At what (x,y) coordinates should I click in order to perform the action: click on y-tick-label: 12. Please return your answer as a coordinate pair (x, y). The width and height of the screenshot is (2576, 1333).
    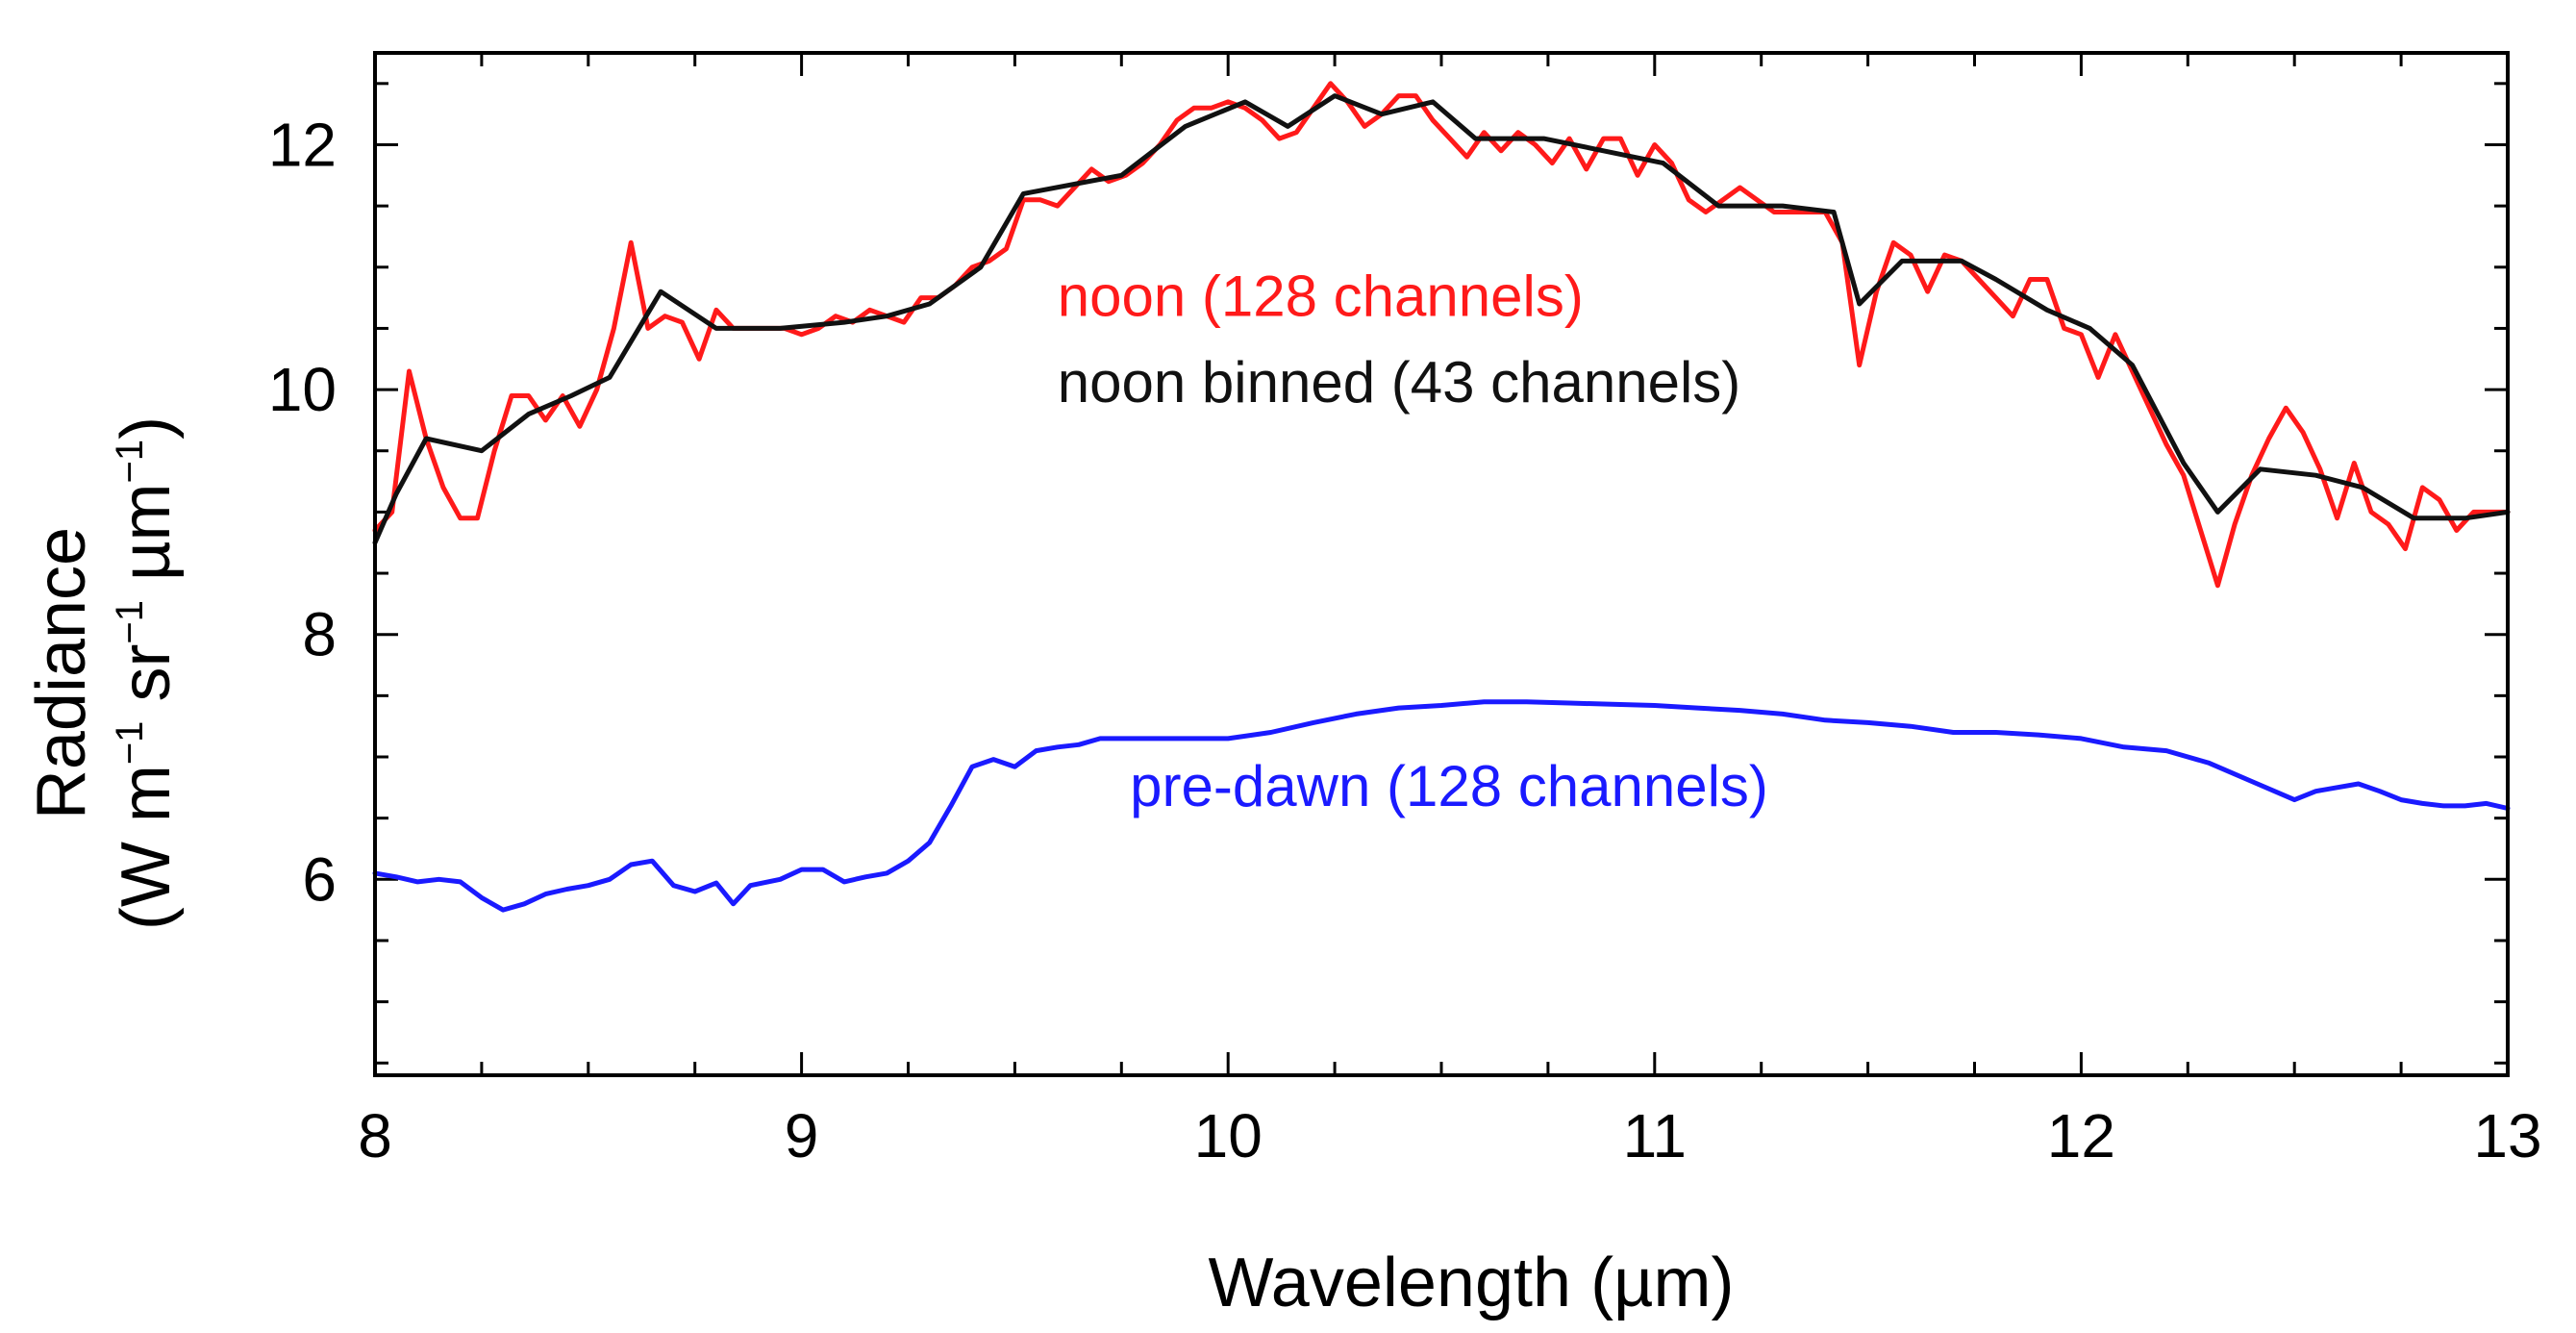
    Looking at the image, I should click on (302, 144).